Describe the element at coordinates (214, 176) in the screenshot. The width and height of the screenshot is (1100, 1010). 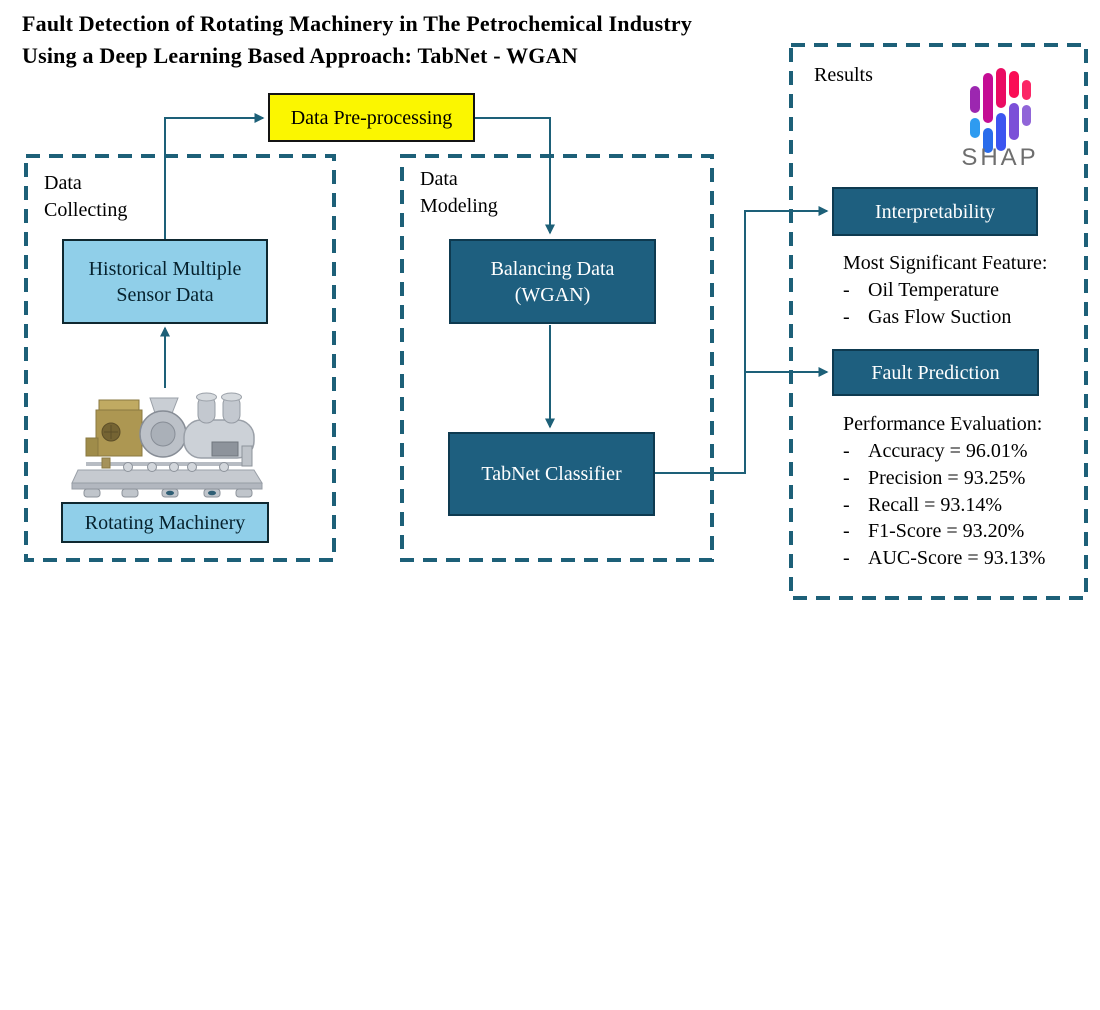
I see `connector-historical-to-preprocessing` at that location.